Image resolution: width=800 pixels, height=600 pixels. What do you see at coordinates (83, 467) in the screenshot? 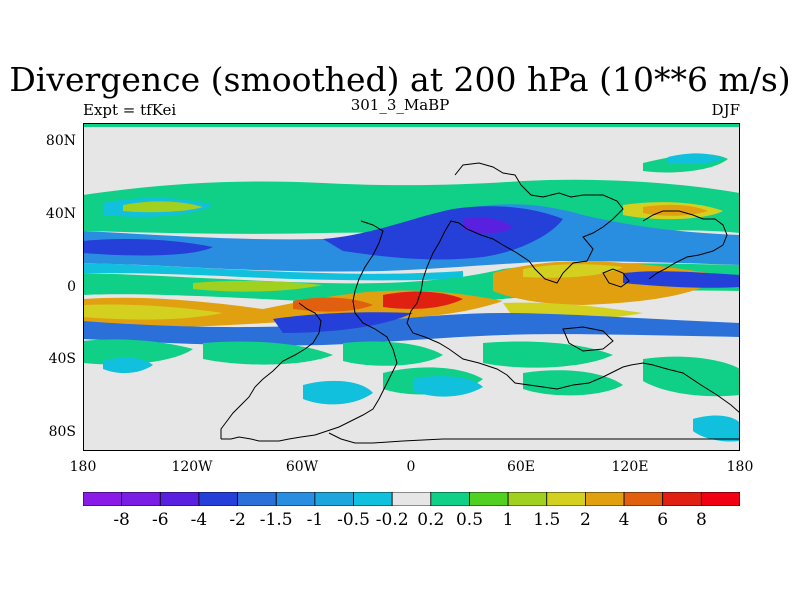
I see `x-tick-180w: 180` at bounding box center [83, 467].